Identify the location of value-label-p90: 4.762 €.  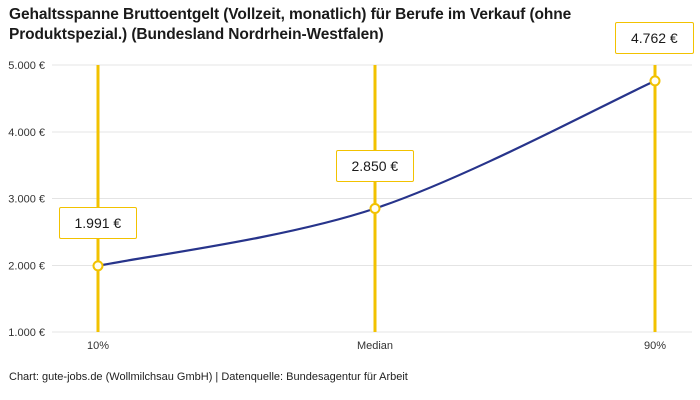
(654, 37).